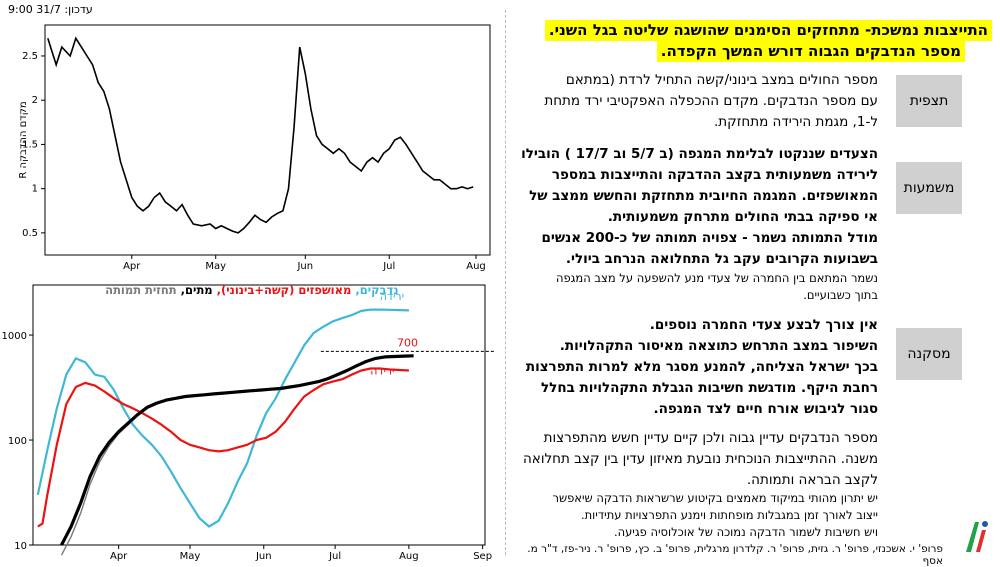 This screenshot has height=567, width=1000. Describe the element at coordinates (977, 536) in the screenshot. I see `institution-logo` at that location.